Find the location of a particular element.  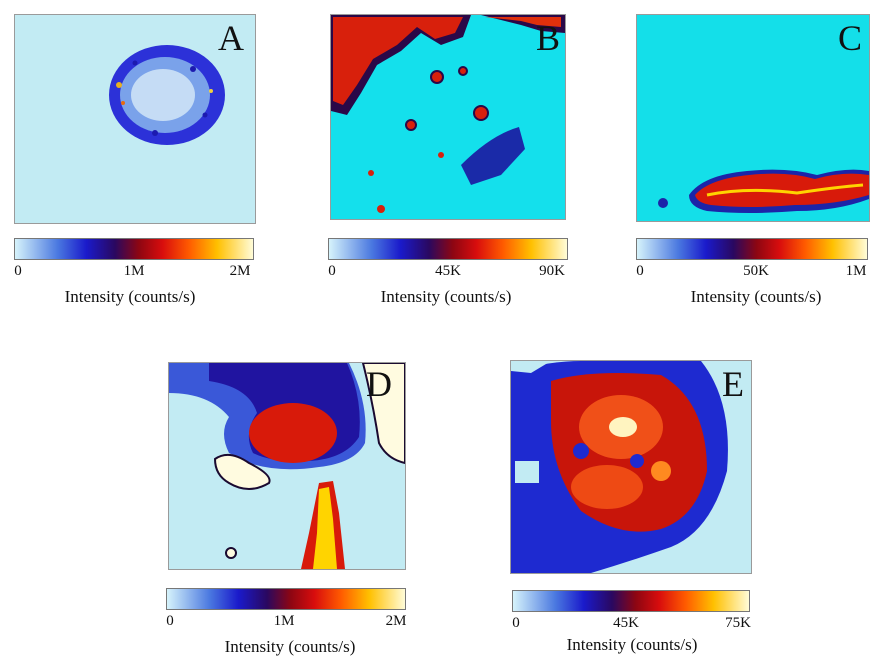

panel-b-colorbar-label: Intensity (counts/s) is located at coordinates (446, 296).